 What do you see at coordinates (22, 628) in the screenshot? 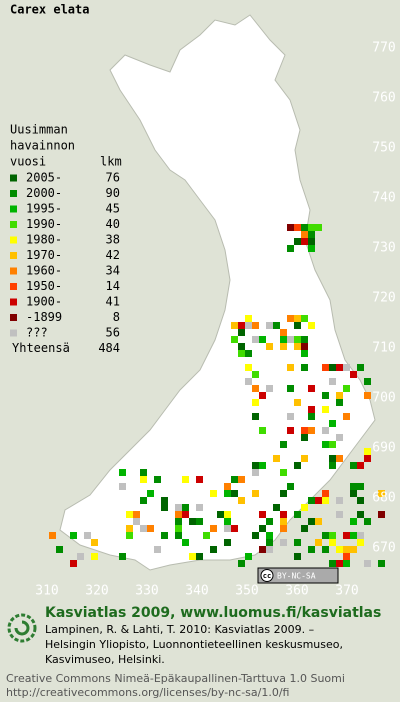
I see `luomus-logo` at bounding box center [22, 628].